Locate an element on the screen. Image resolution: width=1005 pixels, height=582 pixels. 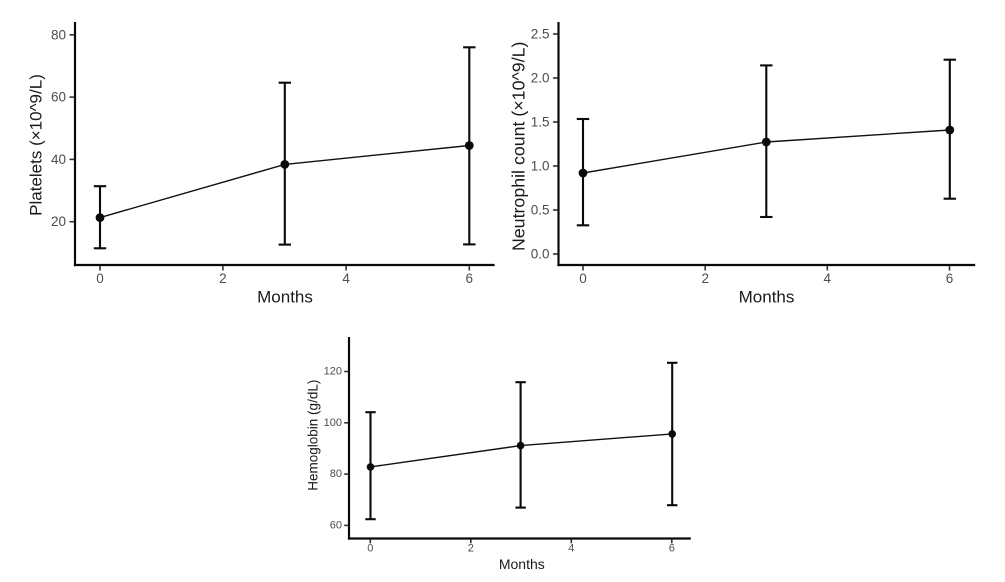
svg-text: Hemoglobin (g/dL) is located at coordinates (313, 435).